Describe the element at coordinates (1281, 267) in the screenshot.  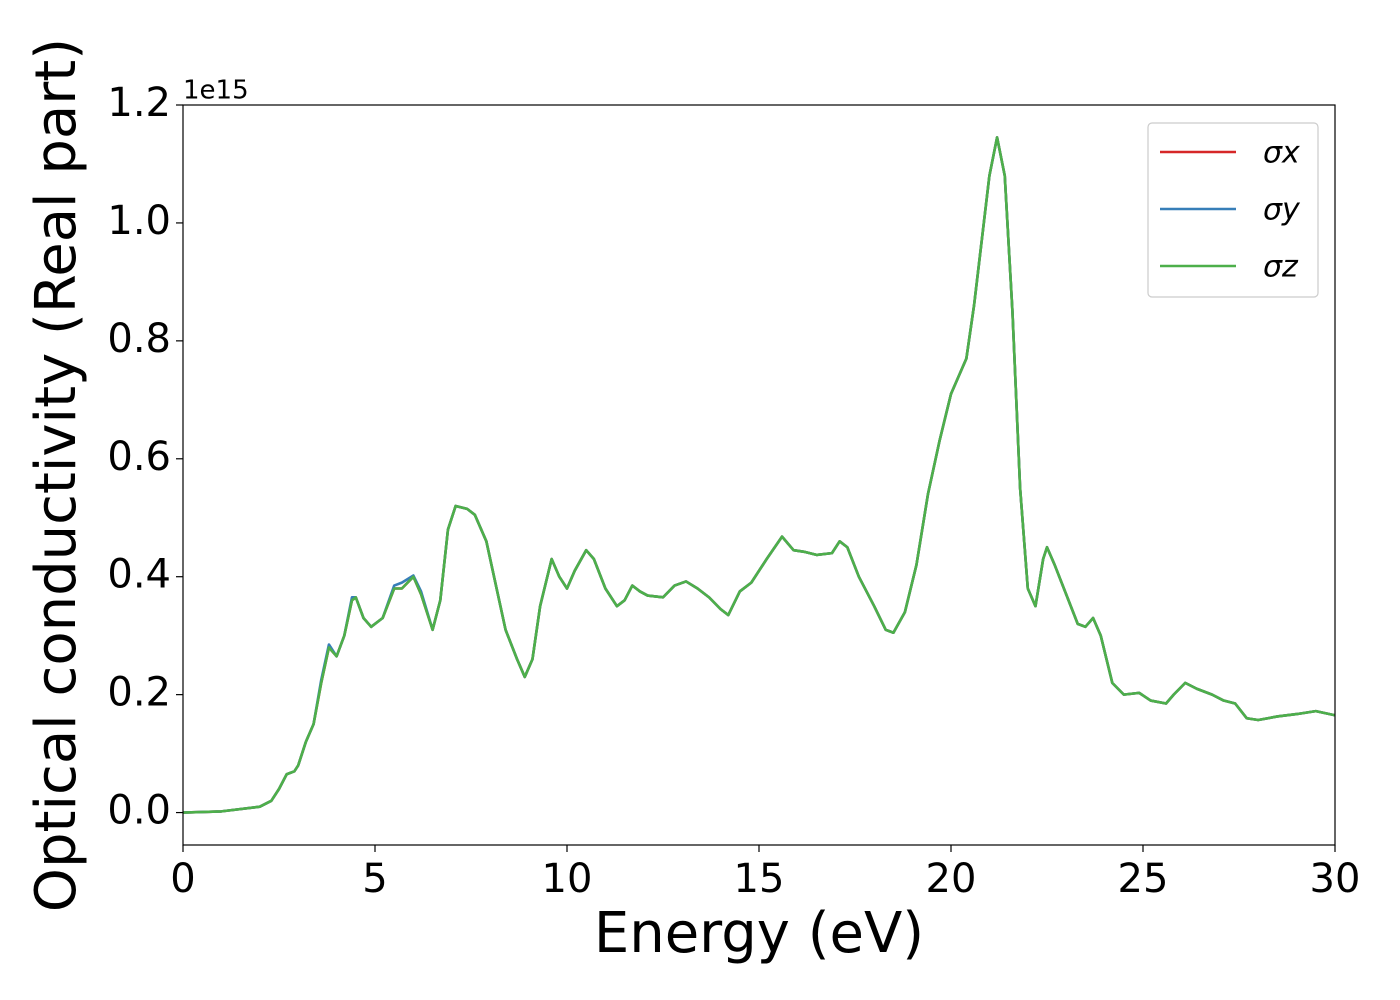
I see `legend-label: σz` at that location.